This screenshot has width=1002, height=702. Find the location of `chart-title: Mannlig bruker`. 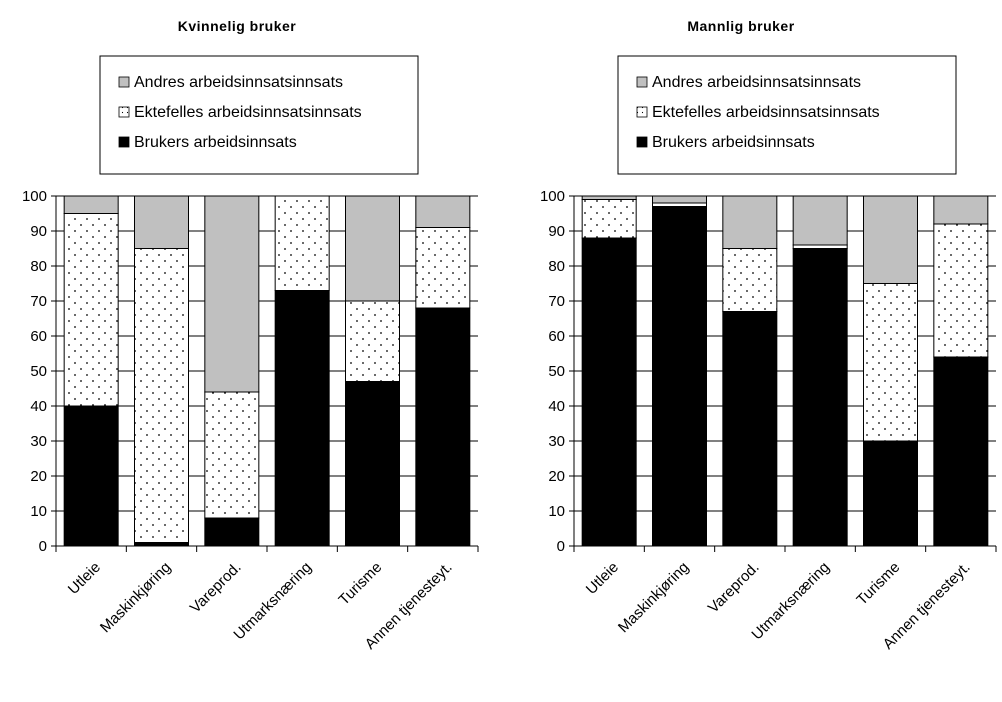

chart-title: Mannlig bruker is located at coordinates (740, 26).